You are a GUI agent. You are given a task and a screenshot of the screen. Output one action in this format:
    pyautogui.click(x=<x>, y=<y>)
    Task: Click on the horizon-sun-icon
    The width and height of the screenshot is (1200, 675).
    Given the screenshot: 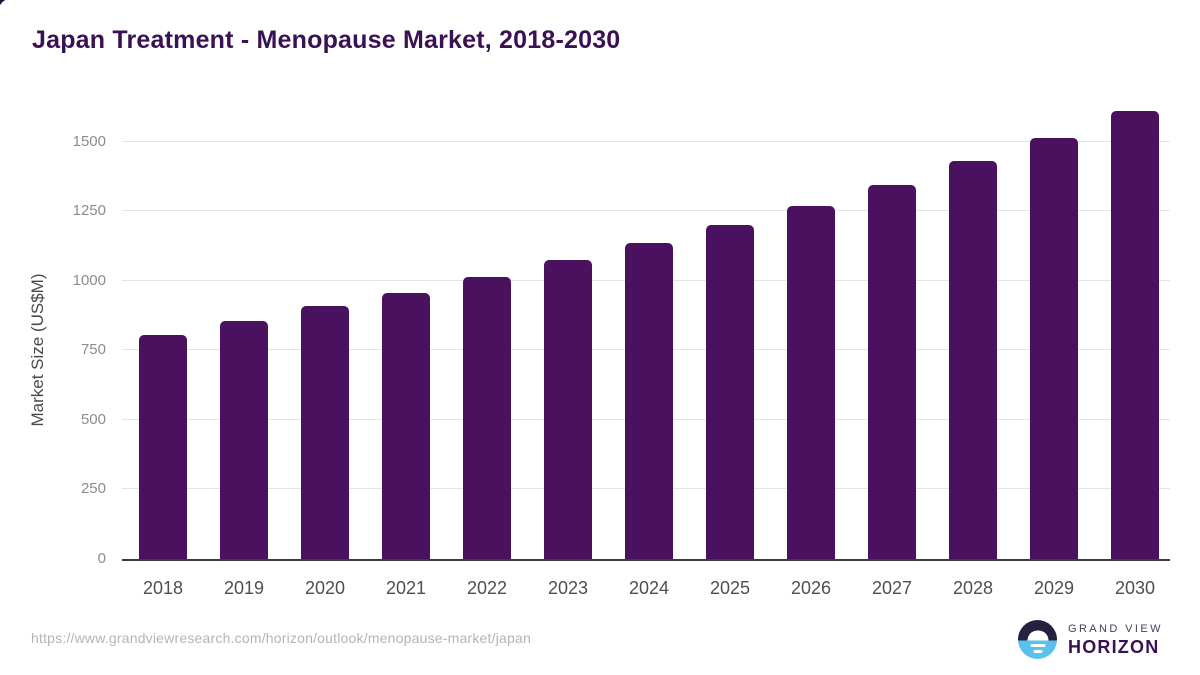 What is the action you would take?
    pyautogui.click(x=1037, y=639)
    